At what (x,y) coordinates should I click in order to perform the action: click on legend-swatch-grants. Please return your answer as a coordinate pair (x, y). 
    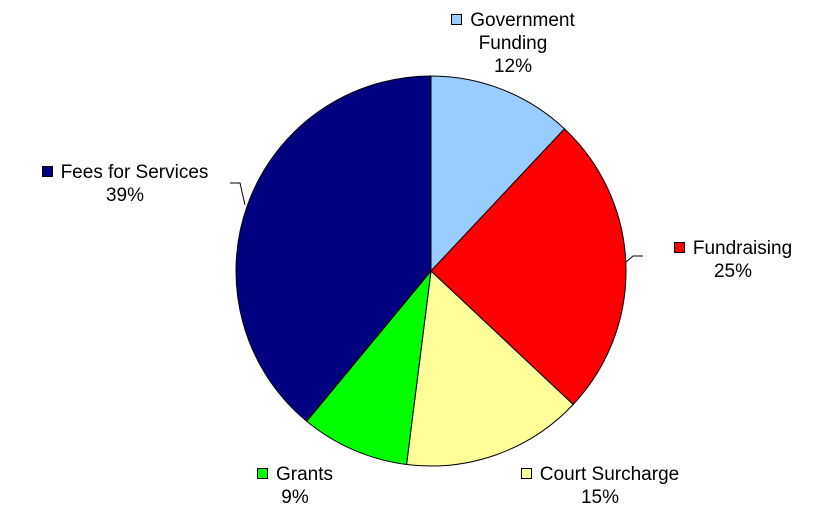
    Looking at the image, I should click on (262, 473).